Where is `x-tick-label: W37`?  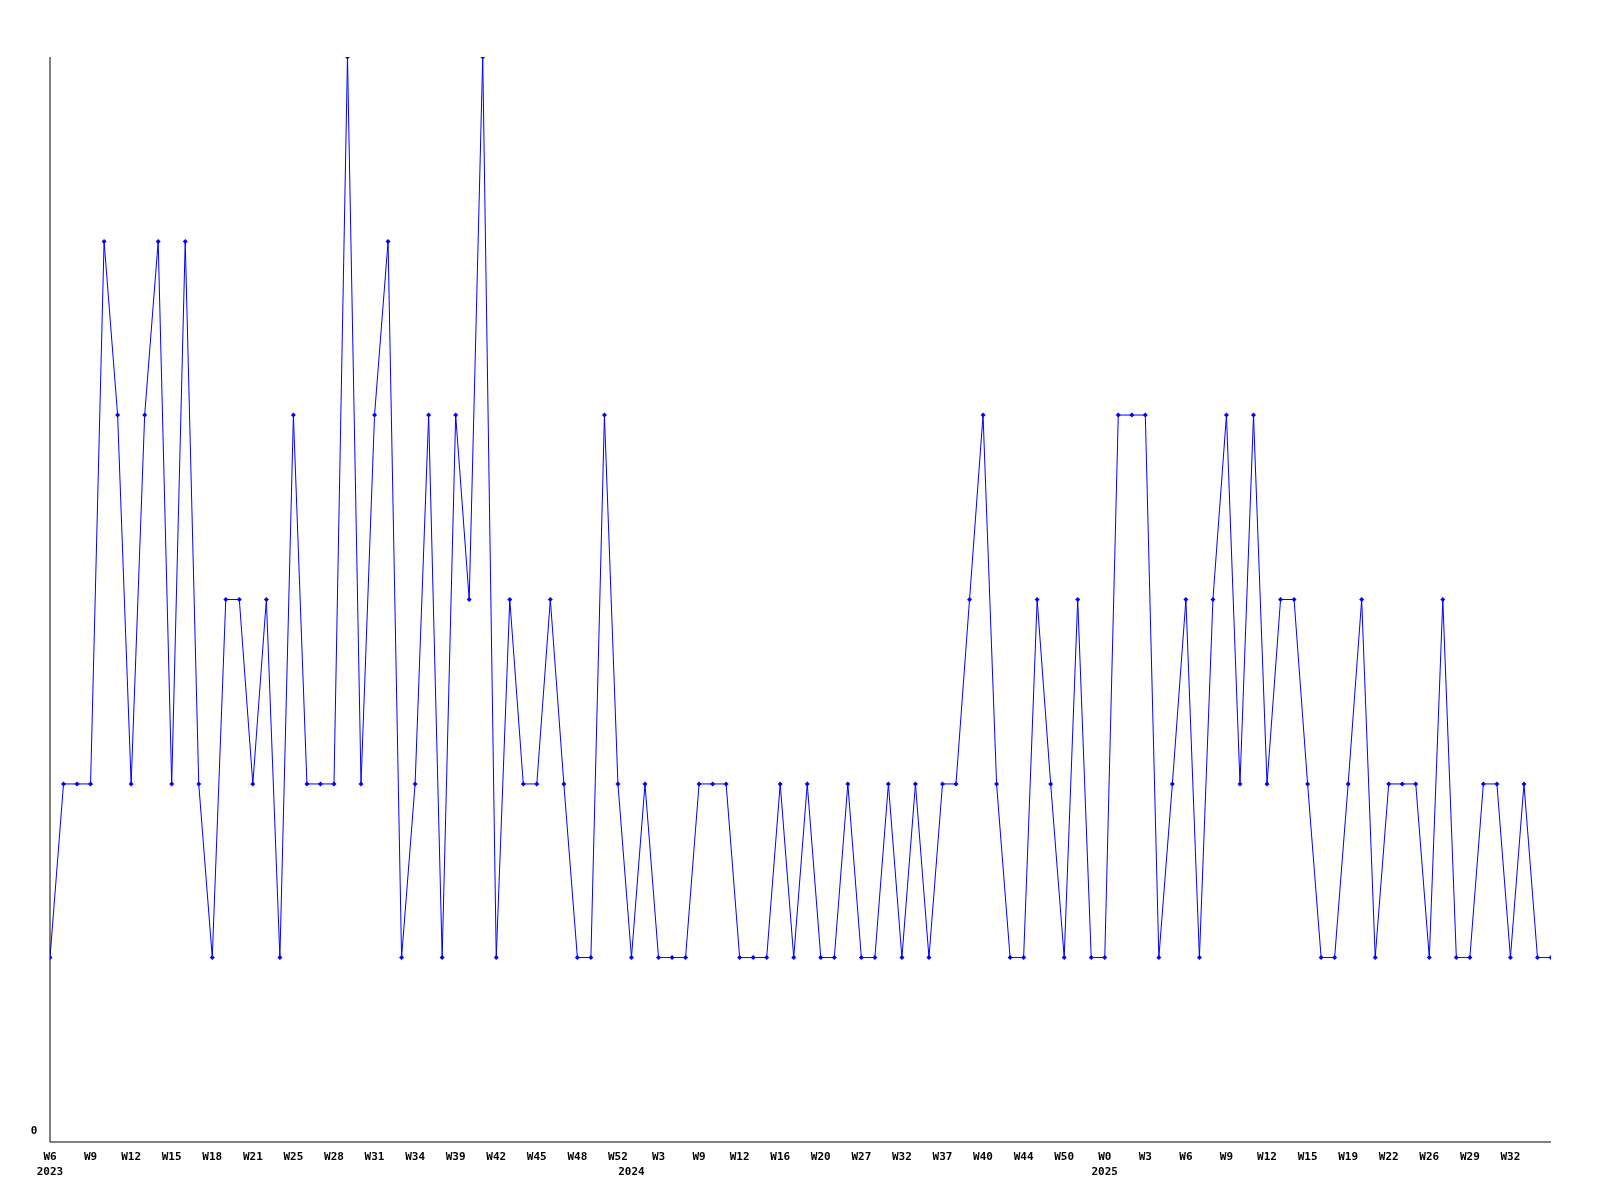 x-tick-label: W37 is located at coordinates (942, 1156).